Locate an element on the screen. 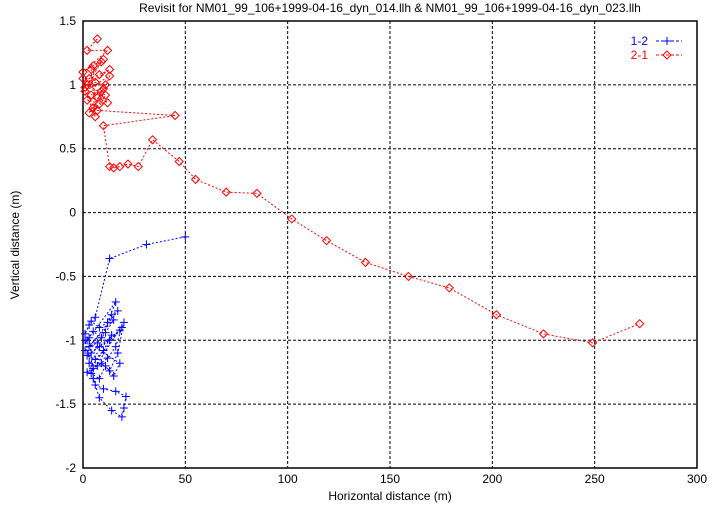  legend: 1-2 2-1 is located at coordinates (656, 48).